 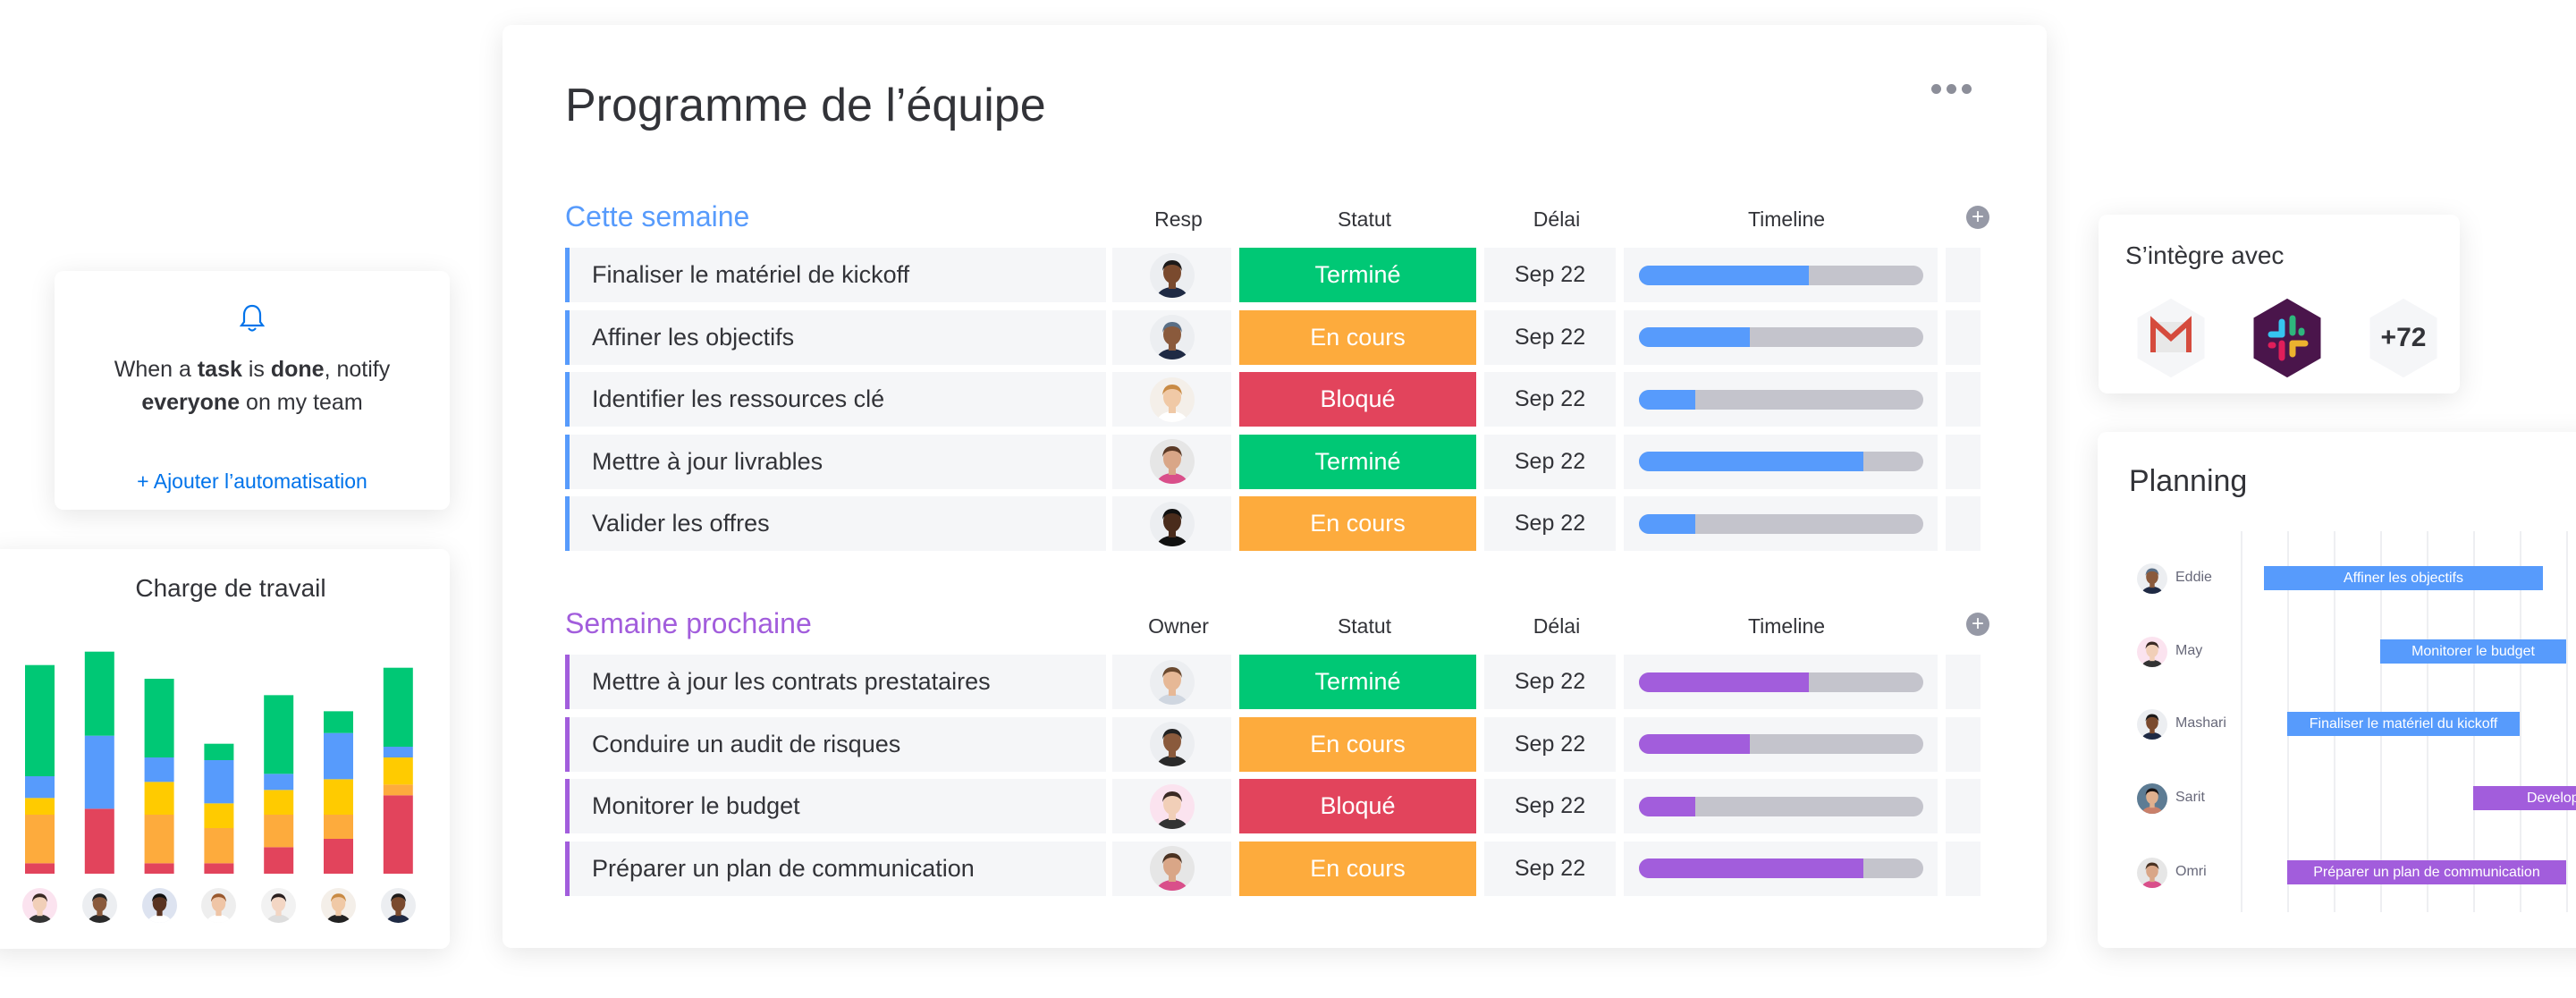 What do you see at coordinates (2473, 651) in the screenshot?
I see `planning-task-bar: Monitorer le budget` at bounding box center [2473, 651].